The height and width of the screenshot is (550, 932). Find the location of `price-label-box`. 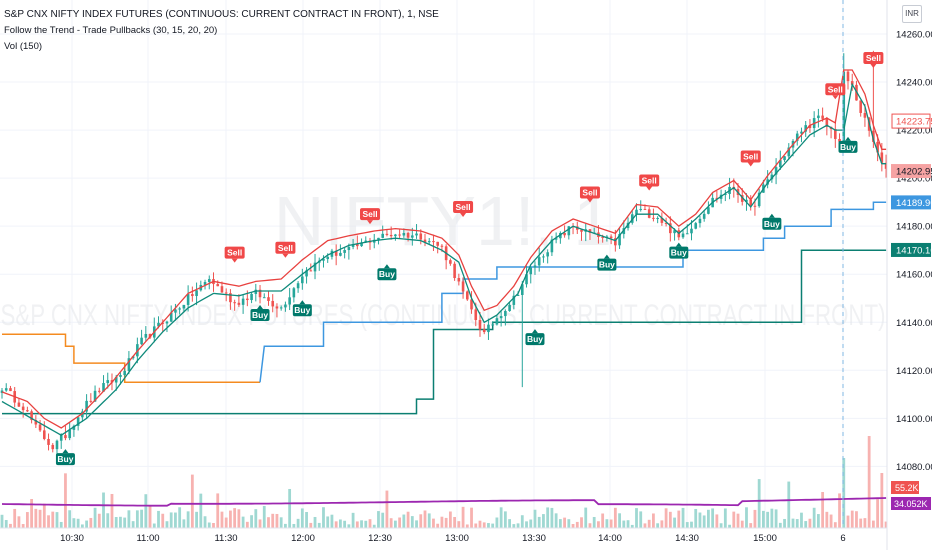

price-label-box is located at coordinates (911, 171).